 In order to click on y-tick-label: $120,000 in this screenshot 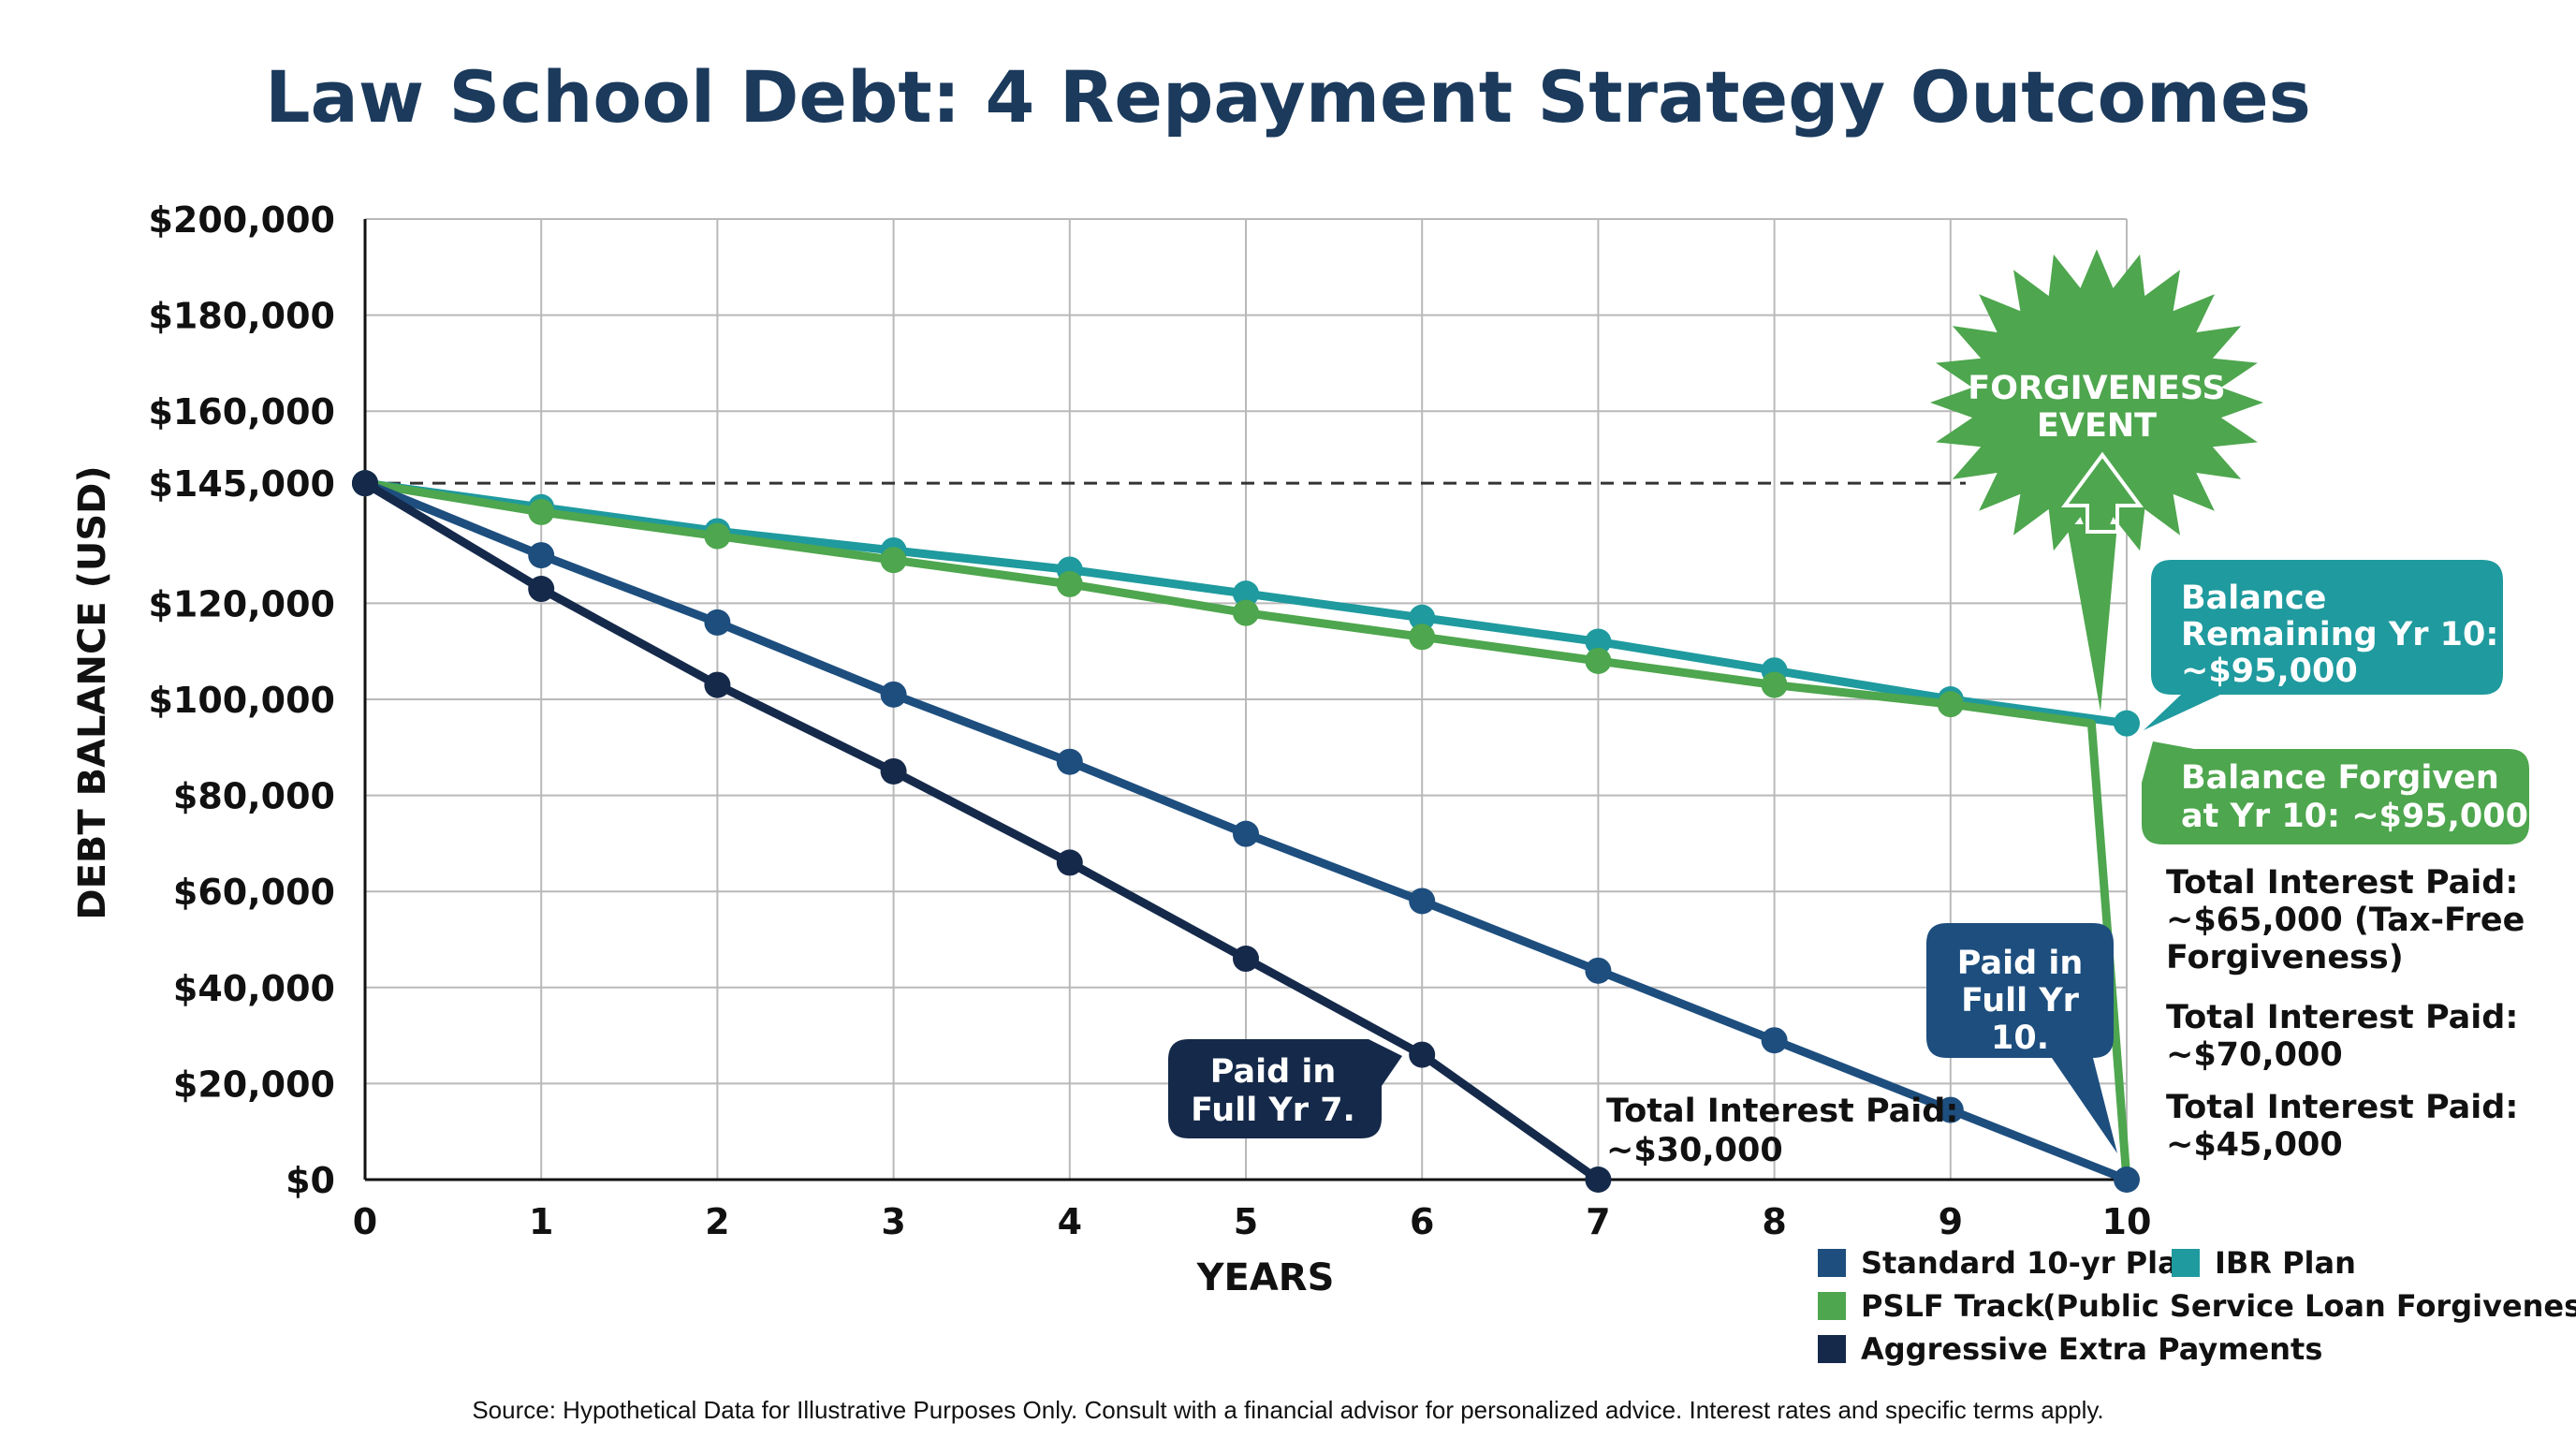, I will do `click(241, 603)`.